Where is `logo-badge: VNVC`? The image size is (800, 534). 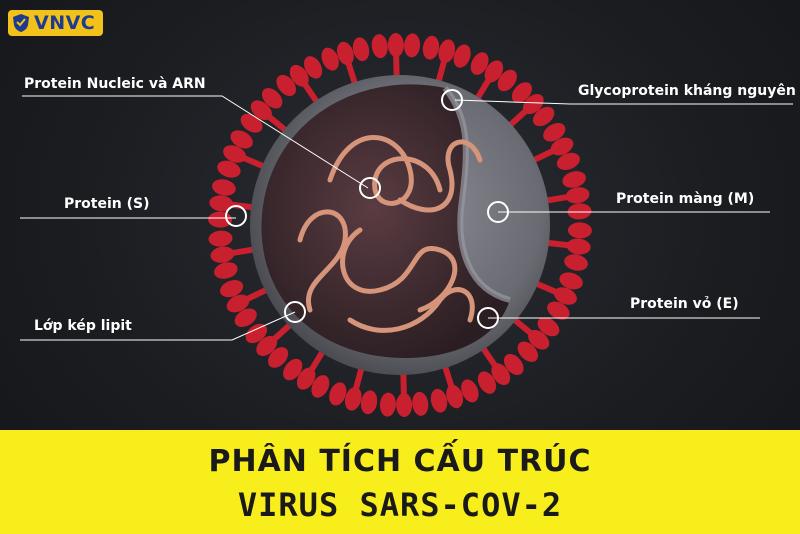 logo-badge: VNVC is located at coordinates (56, 23).